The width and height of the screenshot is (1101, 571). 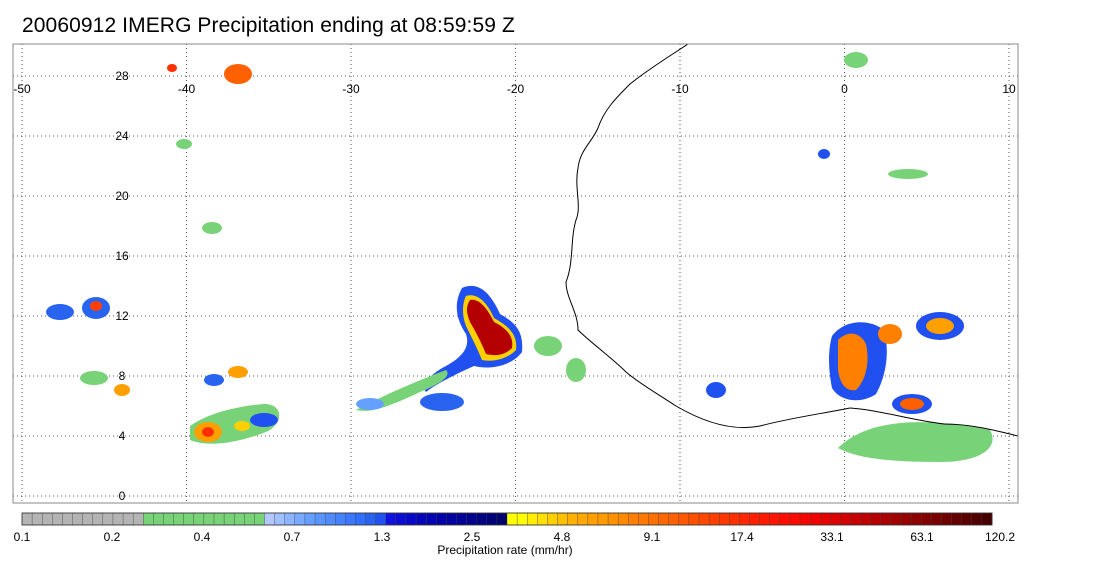 I want to click on latitude-label: 16, so click(x=122, y=256).